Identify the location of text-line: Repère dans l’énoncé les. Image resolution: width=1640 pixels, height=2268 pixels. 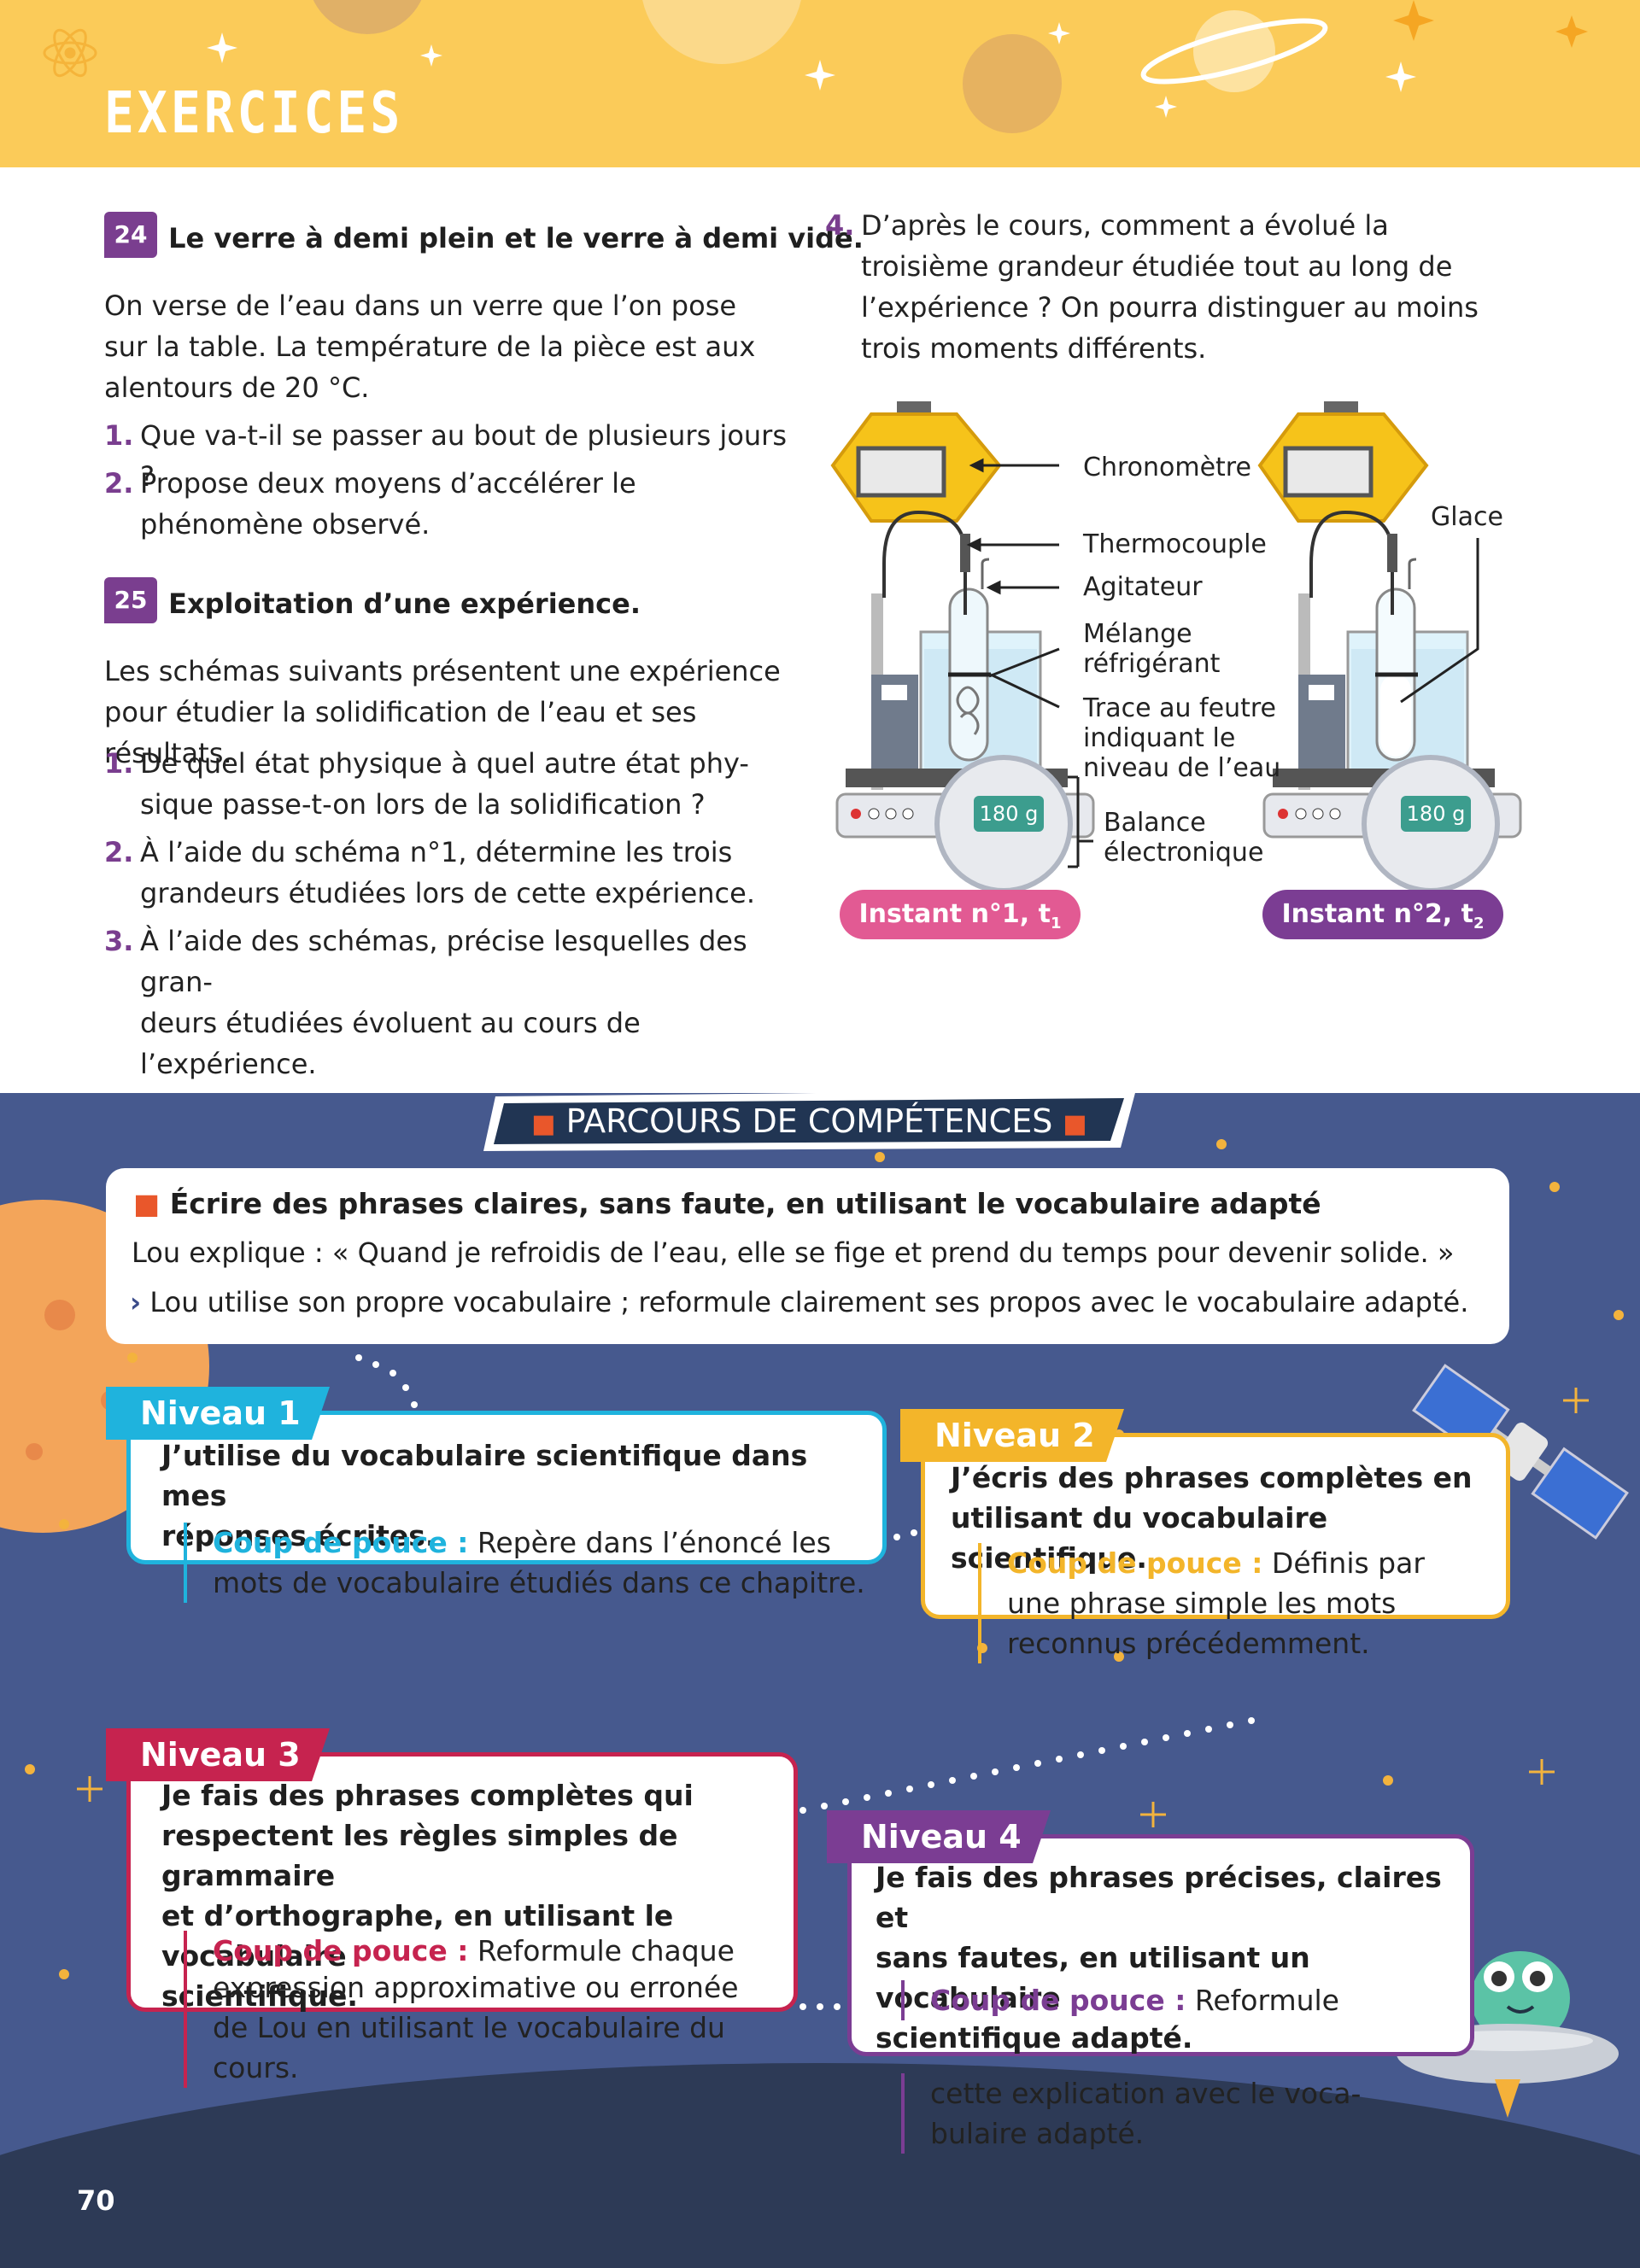
(654, 1542).